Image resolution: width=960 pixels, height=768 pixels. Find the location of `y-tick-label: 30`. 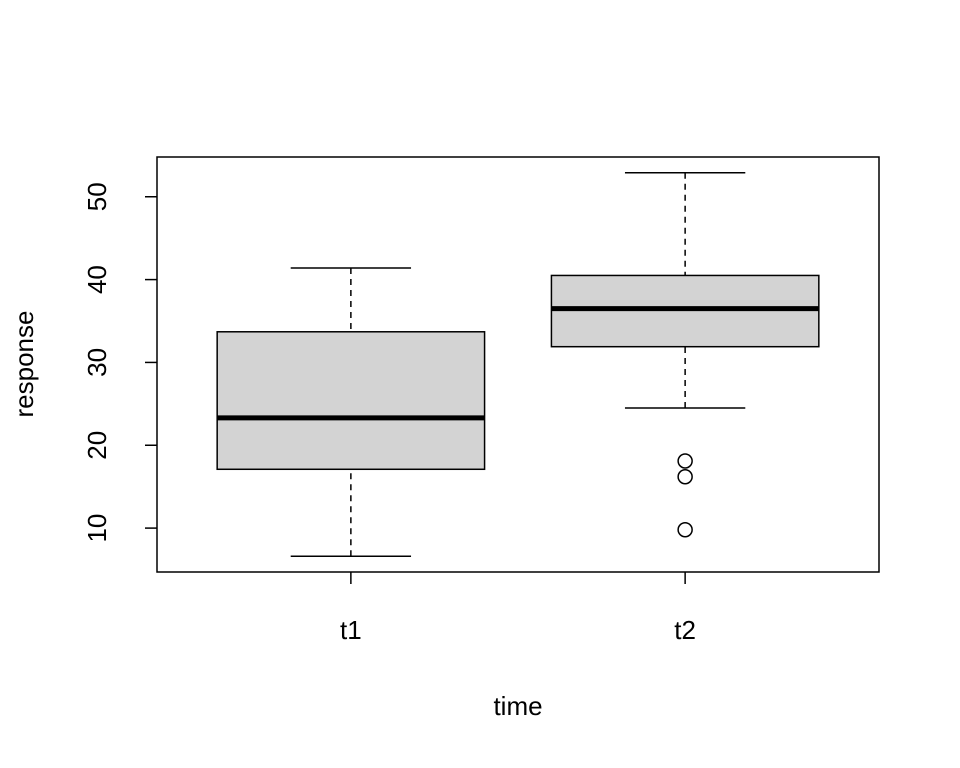

y-tick-label: 30 is located at coordinates (97, 362).